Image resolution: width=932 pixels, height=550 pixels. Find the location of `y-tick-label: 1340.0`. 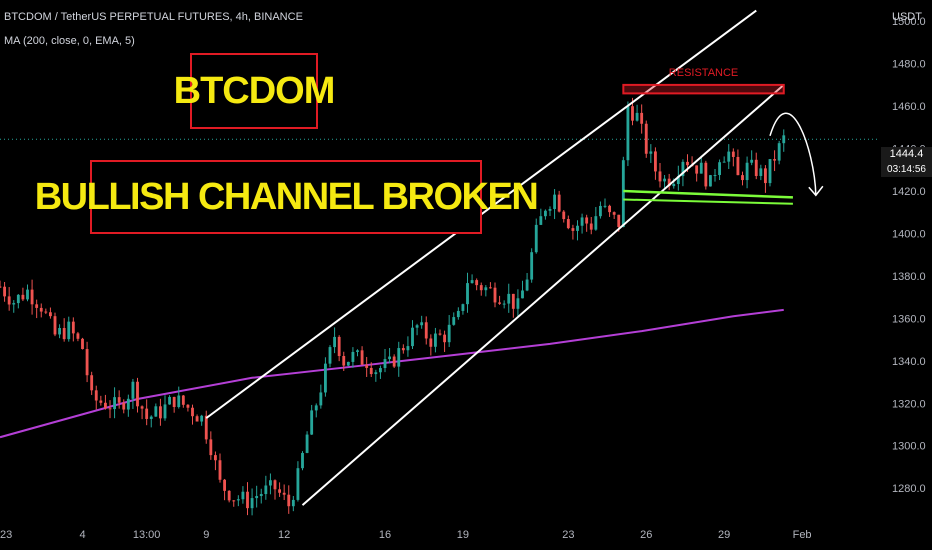

y-tick-label: 1340.0 is located at coordinates (909, 362).